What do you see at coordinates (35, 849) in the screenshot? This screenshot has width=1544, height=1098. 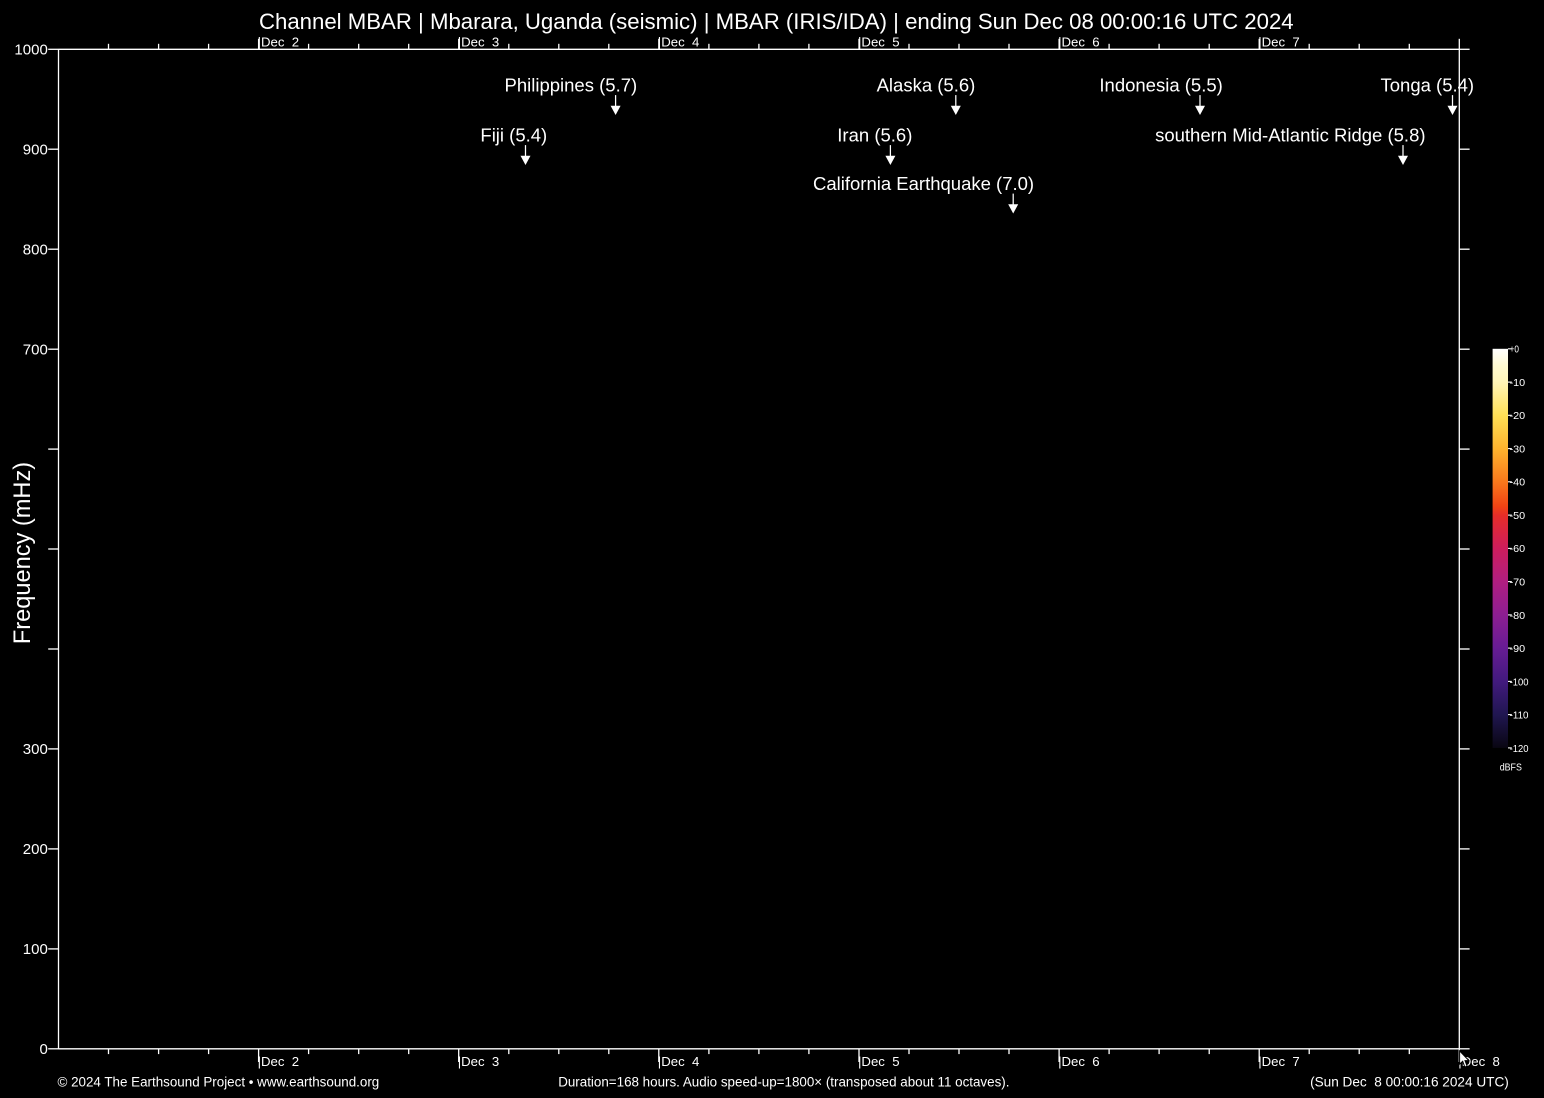 I see `svg-text: 200` at bounding box center [35, 849].